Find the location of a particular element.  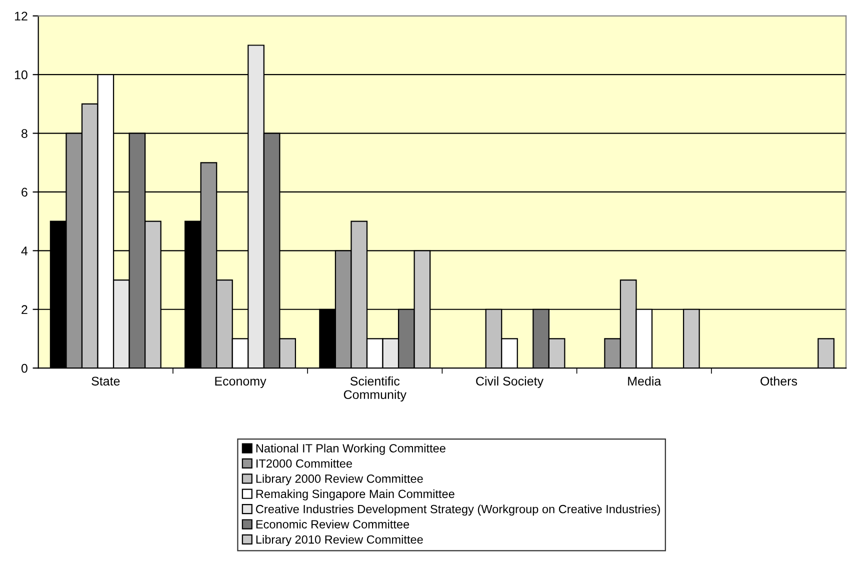

x-tick-label: Economy is located at coordinates (240, 382).